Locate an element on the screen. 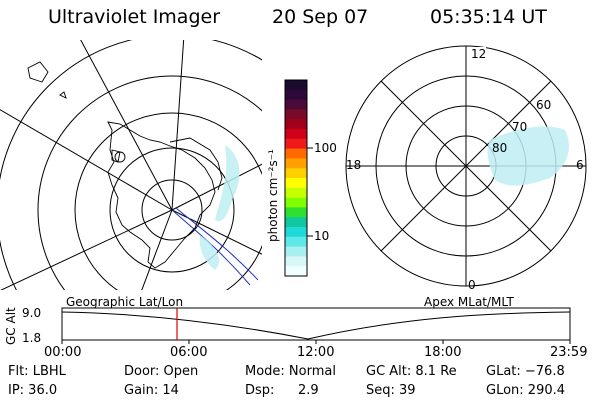 The image size is (600, 400). status-door: Door: Open is located at coordinates (161, 371).